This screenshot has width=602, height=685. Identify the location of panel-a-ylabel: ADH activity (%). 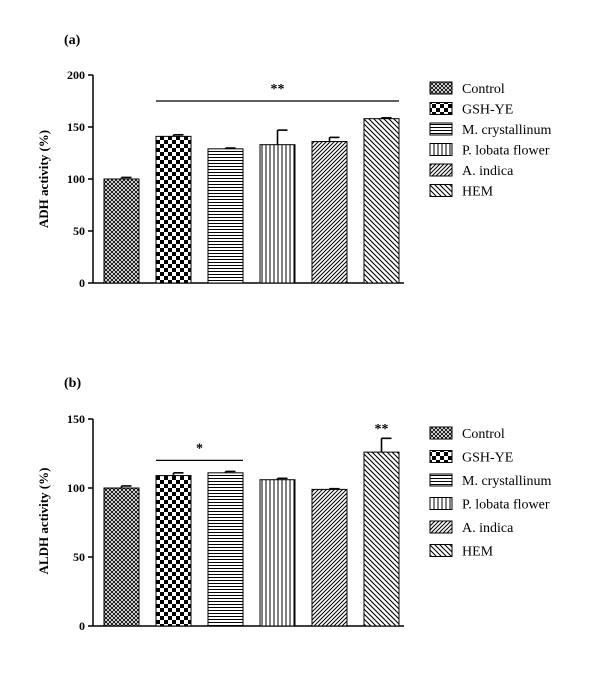
(43, 179).